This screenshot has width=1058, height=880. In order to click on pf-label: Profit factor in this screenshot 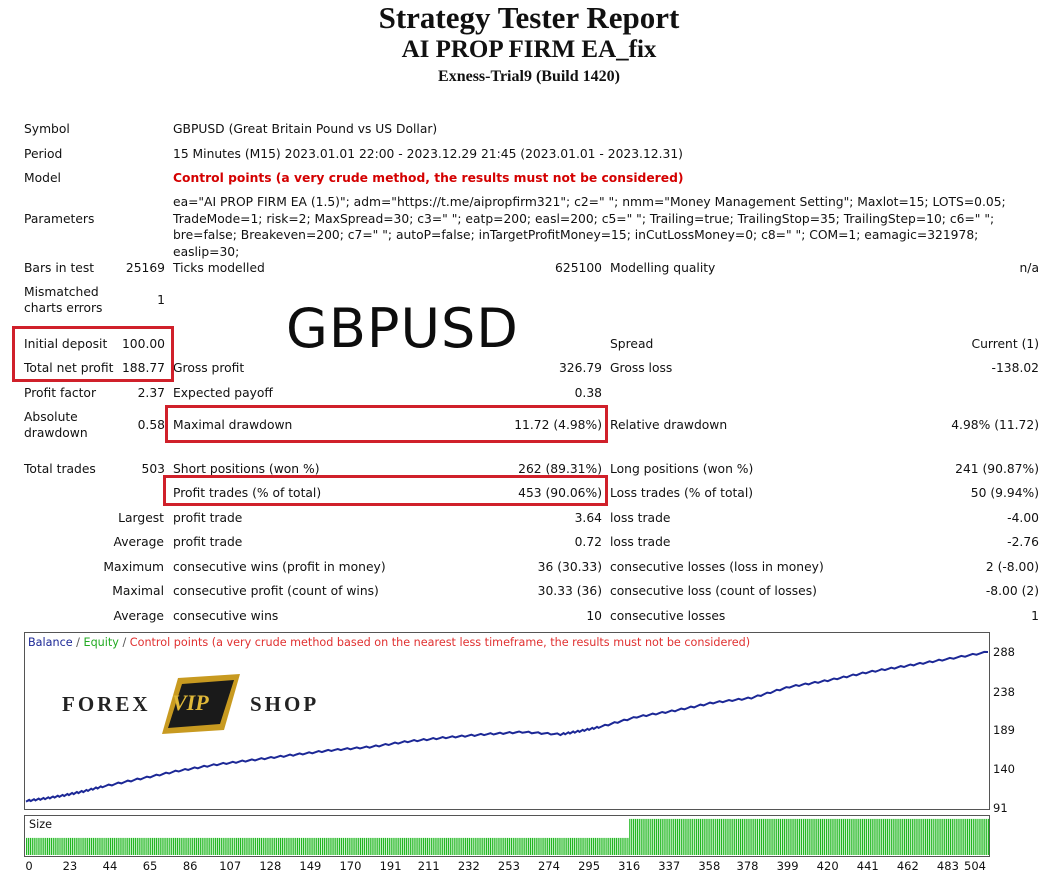, I will do `click(60, 393)`.